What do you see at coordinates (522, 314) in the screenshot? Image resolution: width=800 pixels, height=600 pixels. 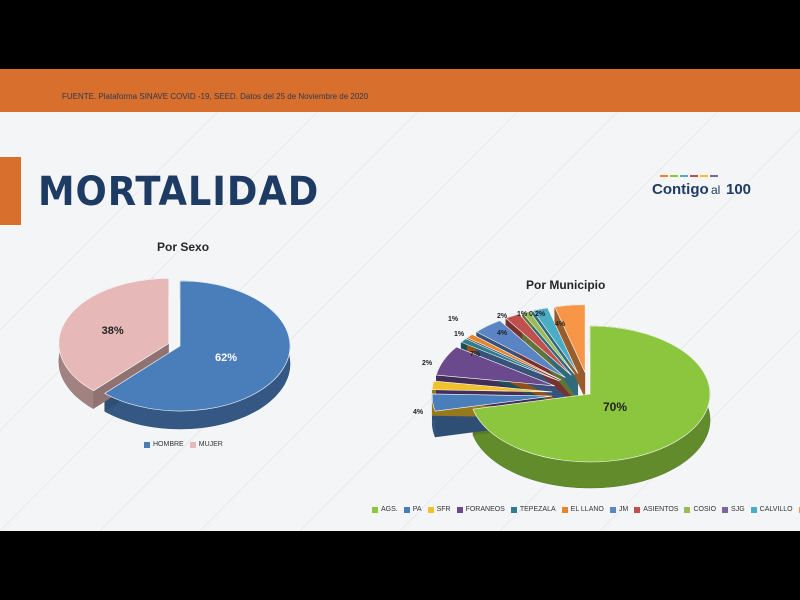 I see `pie-1-label-cosio: 1%` at bounding box center [522, 314].